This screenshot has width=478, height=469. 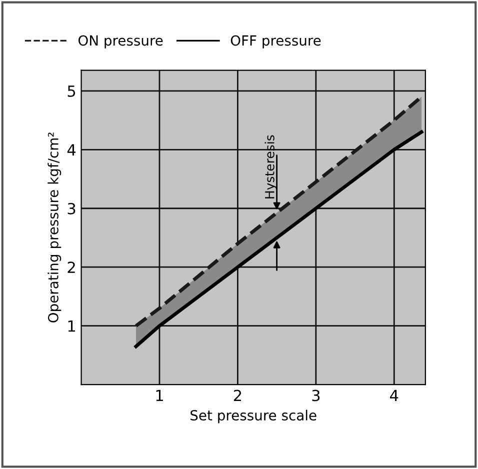 I want to click on x-axis-title: Set pressure scale, so click(x=253, y=417).